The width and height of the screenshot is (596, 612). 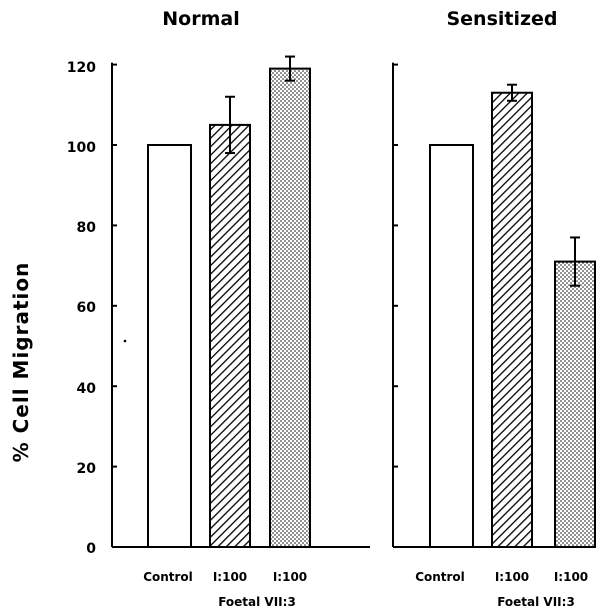 What do you see at coordinates (87, 469) in the screenshot?
I see `y-tick-label: 20` at bounding box center [87, 469].